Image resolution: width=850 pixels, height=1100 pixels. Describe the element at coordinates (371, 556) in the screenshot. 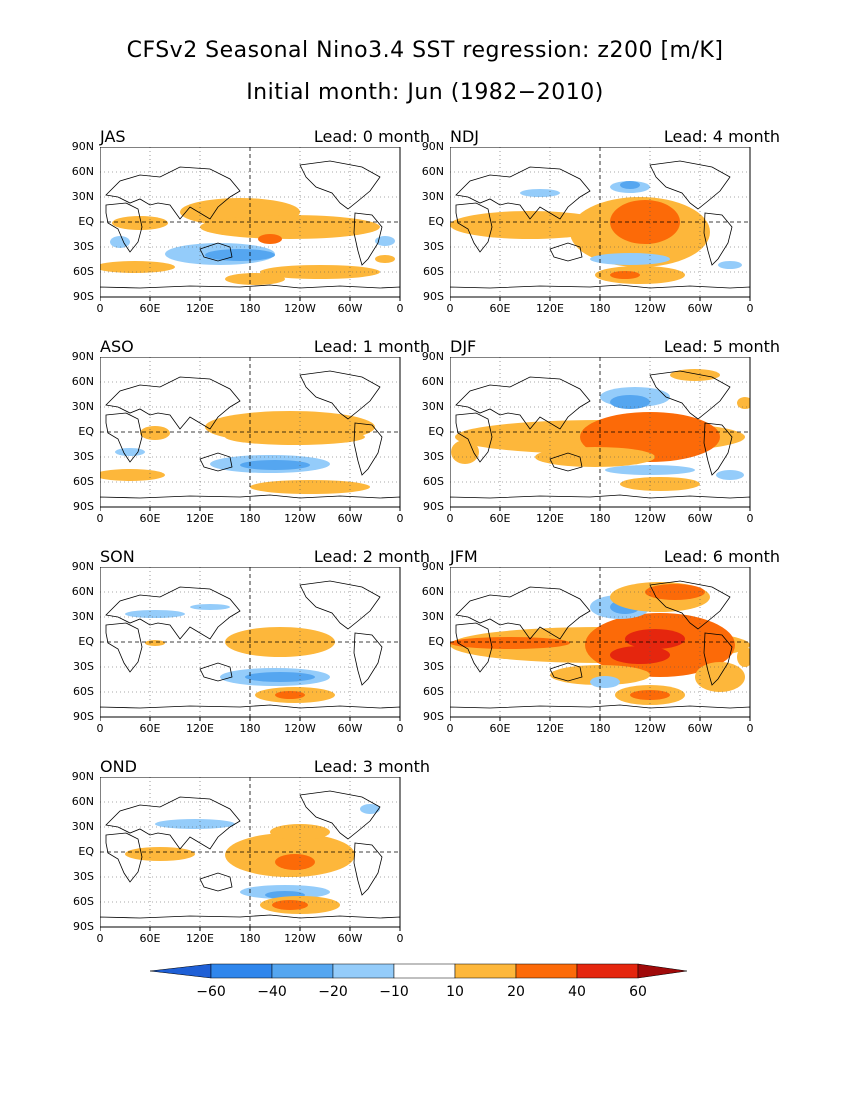

I see `panel-lead-label: Lead: 2 month` at that location.